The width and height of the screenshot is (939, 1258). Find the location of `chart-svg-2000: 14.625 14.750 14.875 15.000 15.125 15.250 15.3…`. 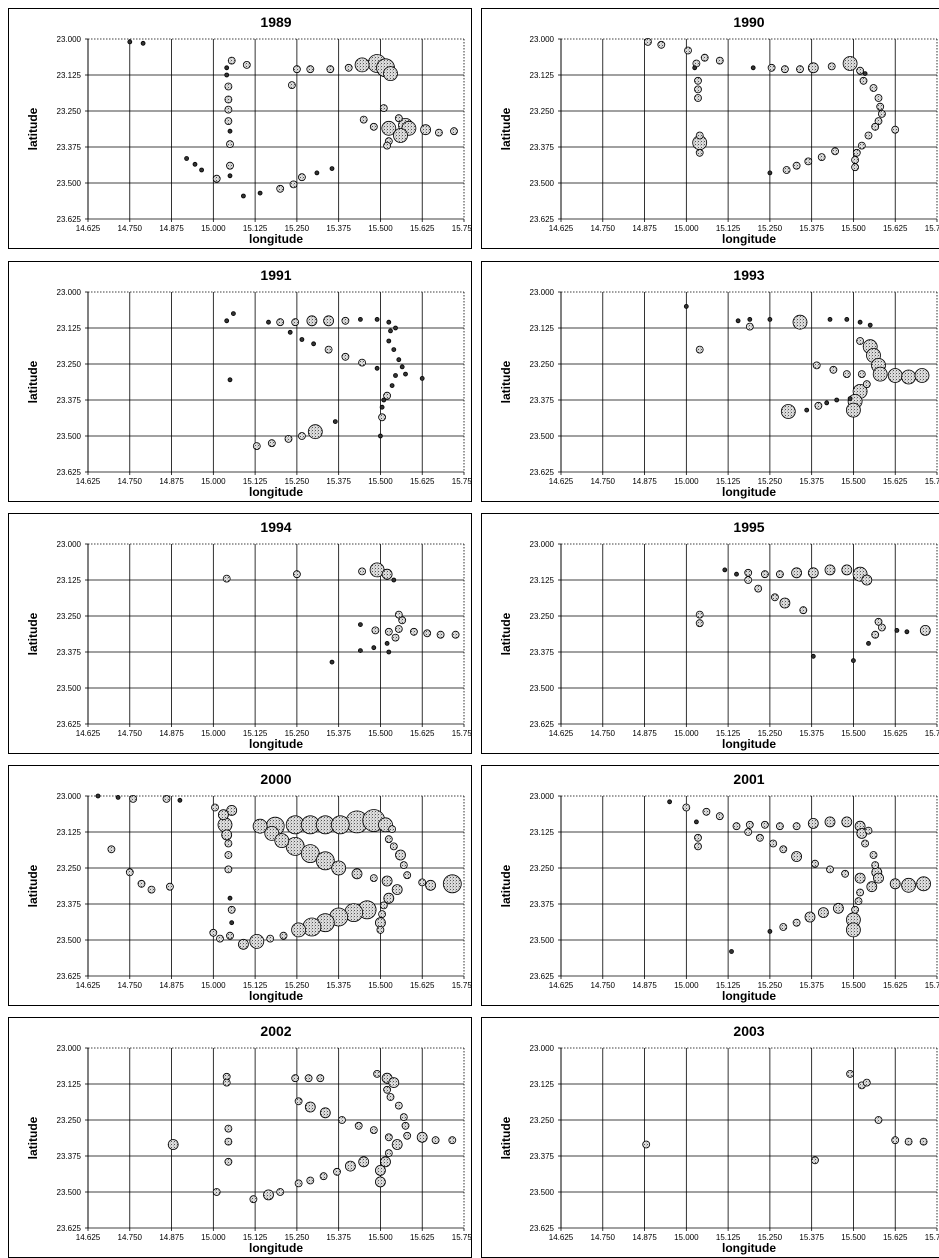

chart-svg-2000: 14.625 14.750 14.875 15.000 15.125 15.250 15.3… is located at coordinates (248, 887).